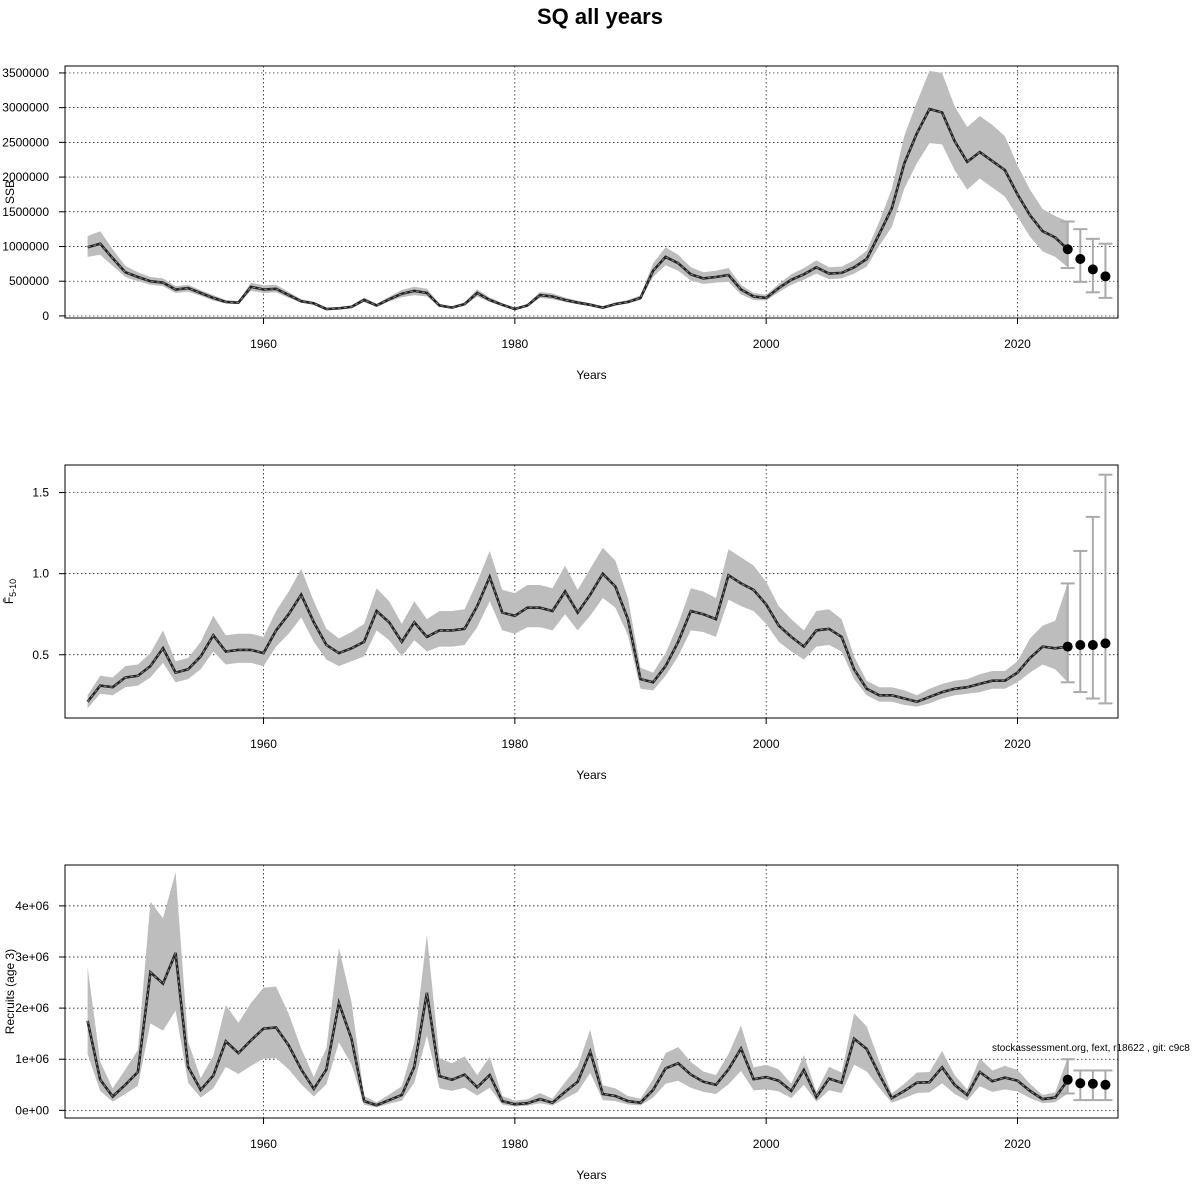  Describe the element at coordinates (9, 600) in the screenshot. I see `y-axis-label-main: F̄` at that location.